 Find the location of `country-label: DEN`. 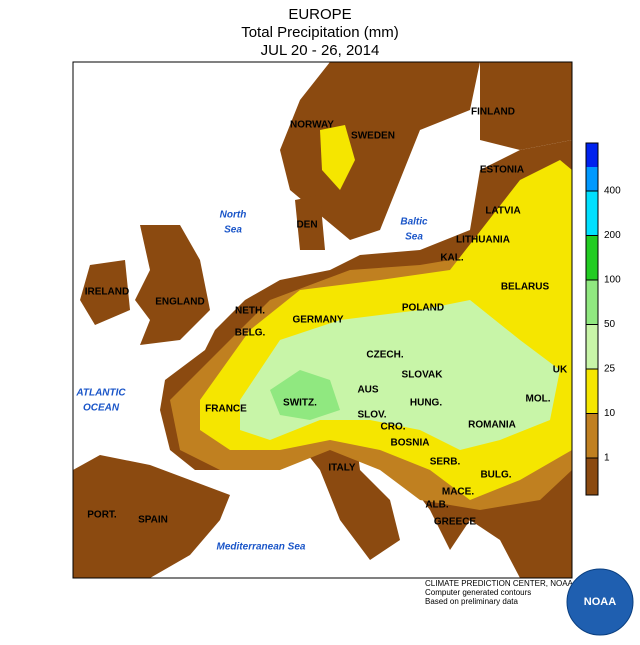

country-label: DEN is located at coordinates (306, 225).